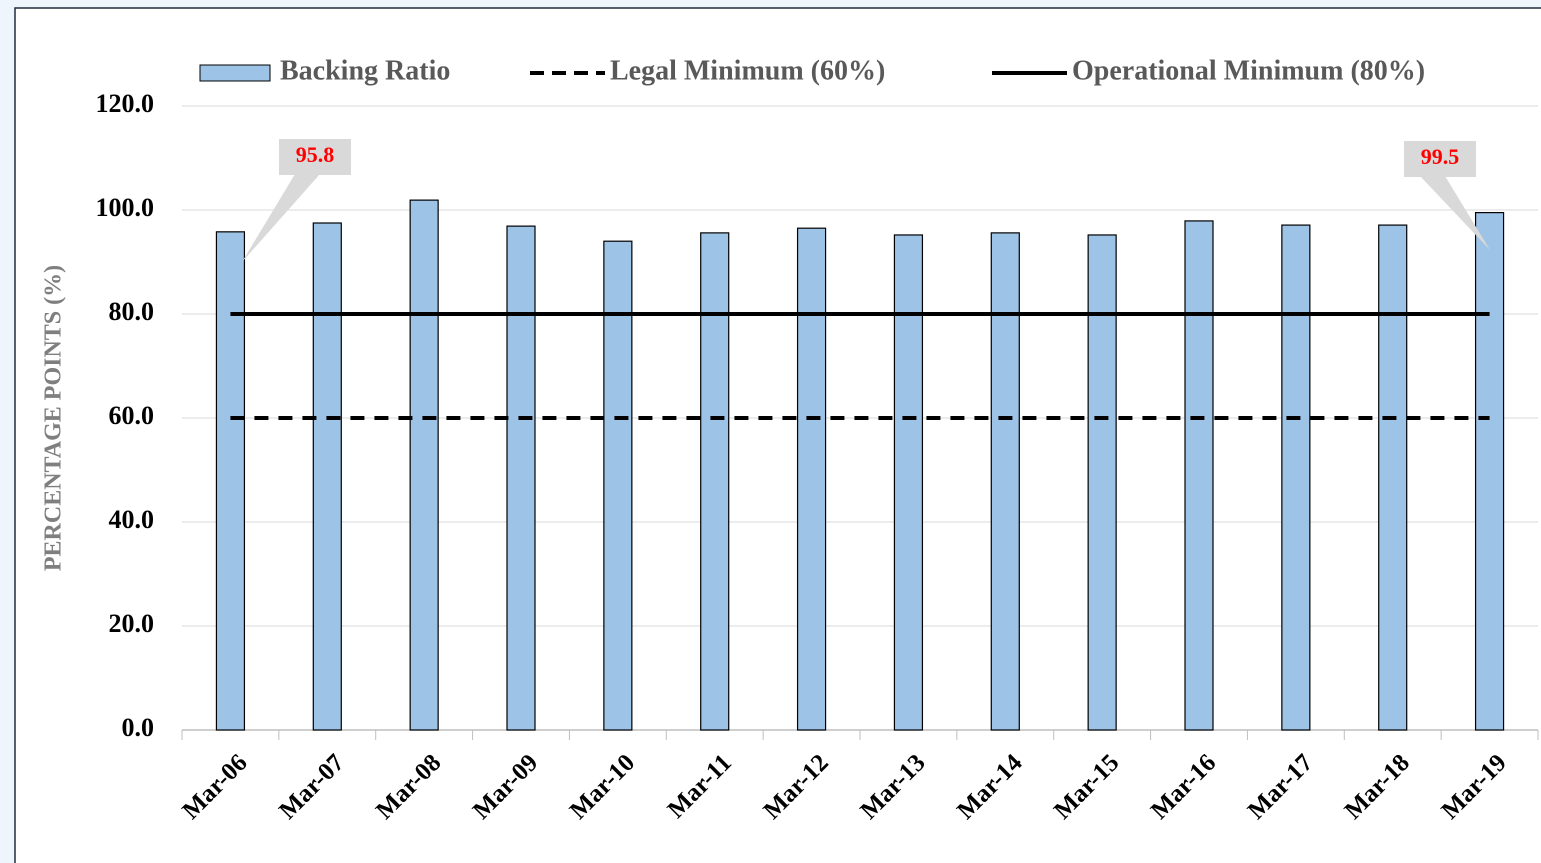 The height and width of the screenshot is (863, 1541). What do you see at coordinates (54, 418) in the screenshot?
I see `y-axis-title: PERCENTAGE POINTS (%)` at bounding box center [54, 418].